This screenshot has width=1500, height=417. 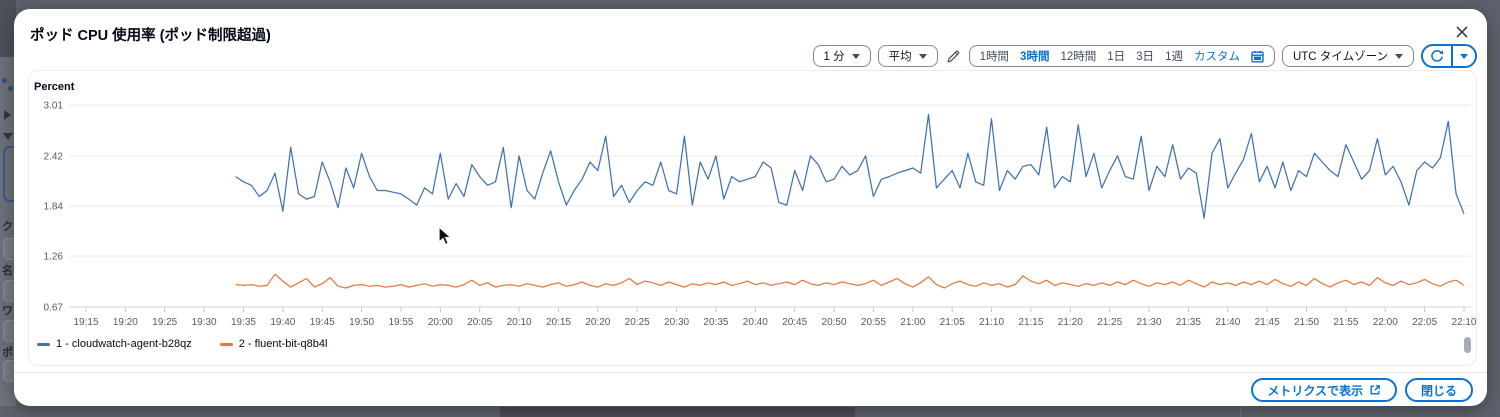 I want to click on x-tick-label: 19:55, so click(x=400, y=322).